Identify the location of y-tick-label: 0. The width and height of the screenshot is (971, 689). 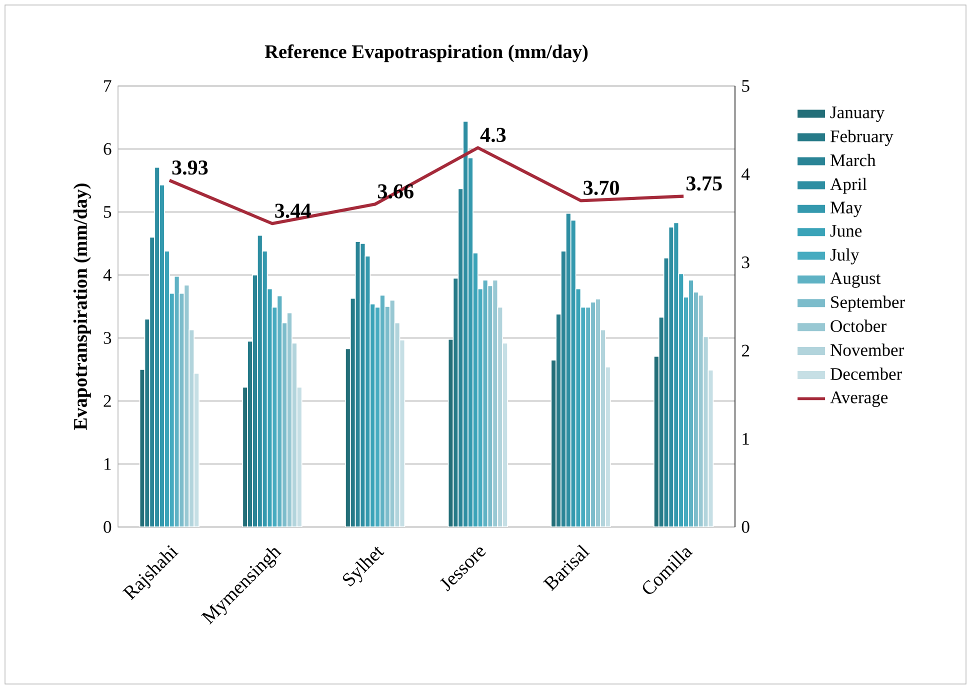
(108, 527).